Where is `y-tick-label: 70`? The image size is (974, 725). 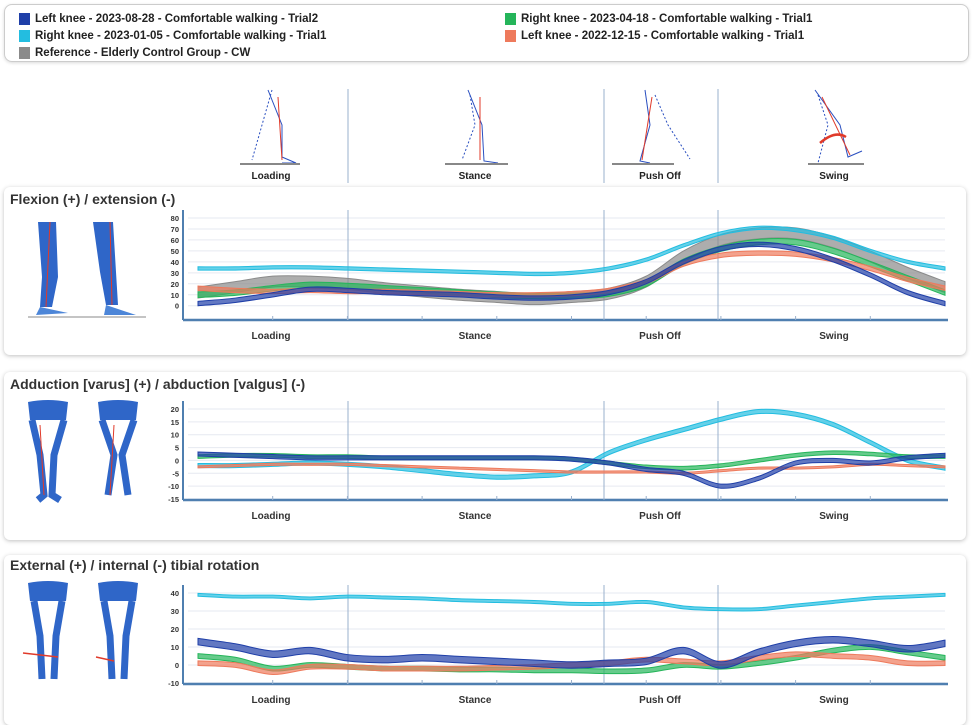 y-tick-label: 70 is located at coordinates (175, 229).